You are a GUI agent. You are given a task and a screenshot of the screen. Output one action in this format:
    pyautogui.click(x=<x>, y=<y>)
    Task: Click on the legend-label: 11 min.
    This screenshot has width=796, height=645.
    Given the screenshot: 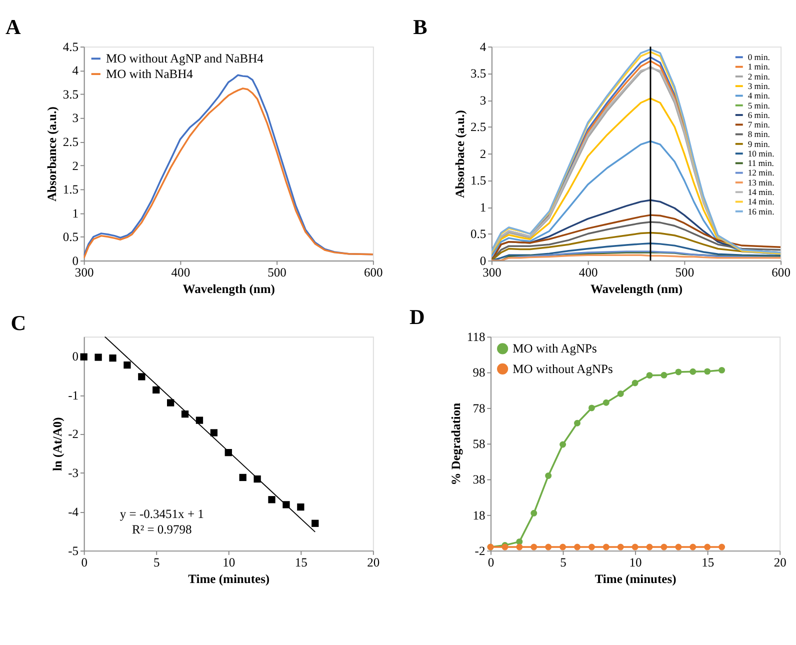 What is the action you would take?
    pyautogui.click(x=761, y=163)
    